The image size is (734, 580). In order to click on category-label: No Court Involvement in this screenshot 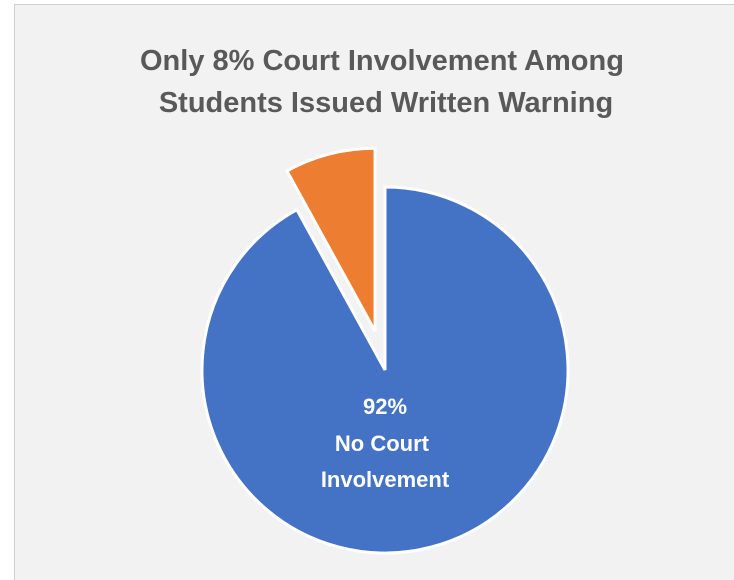, I will do `click(385, 461)`.